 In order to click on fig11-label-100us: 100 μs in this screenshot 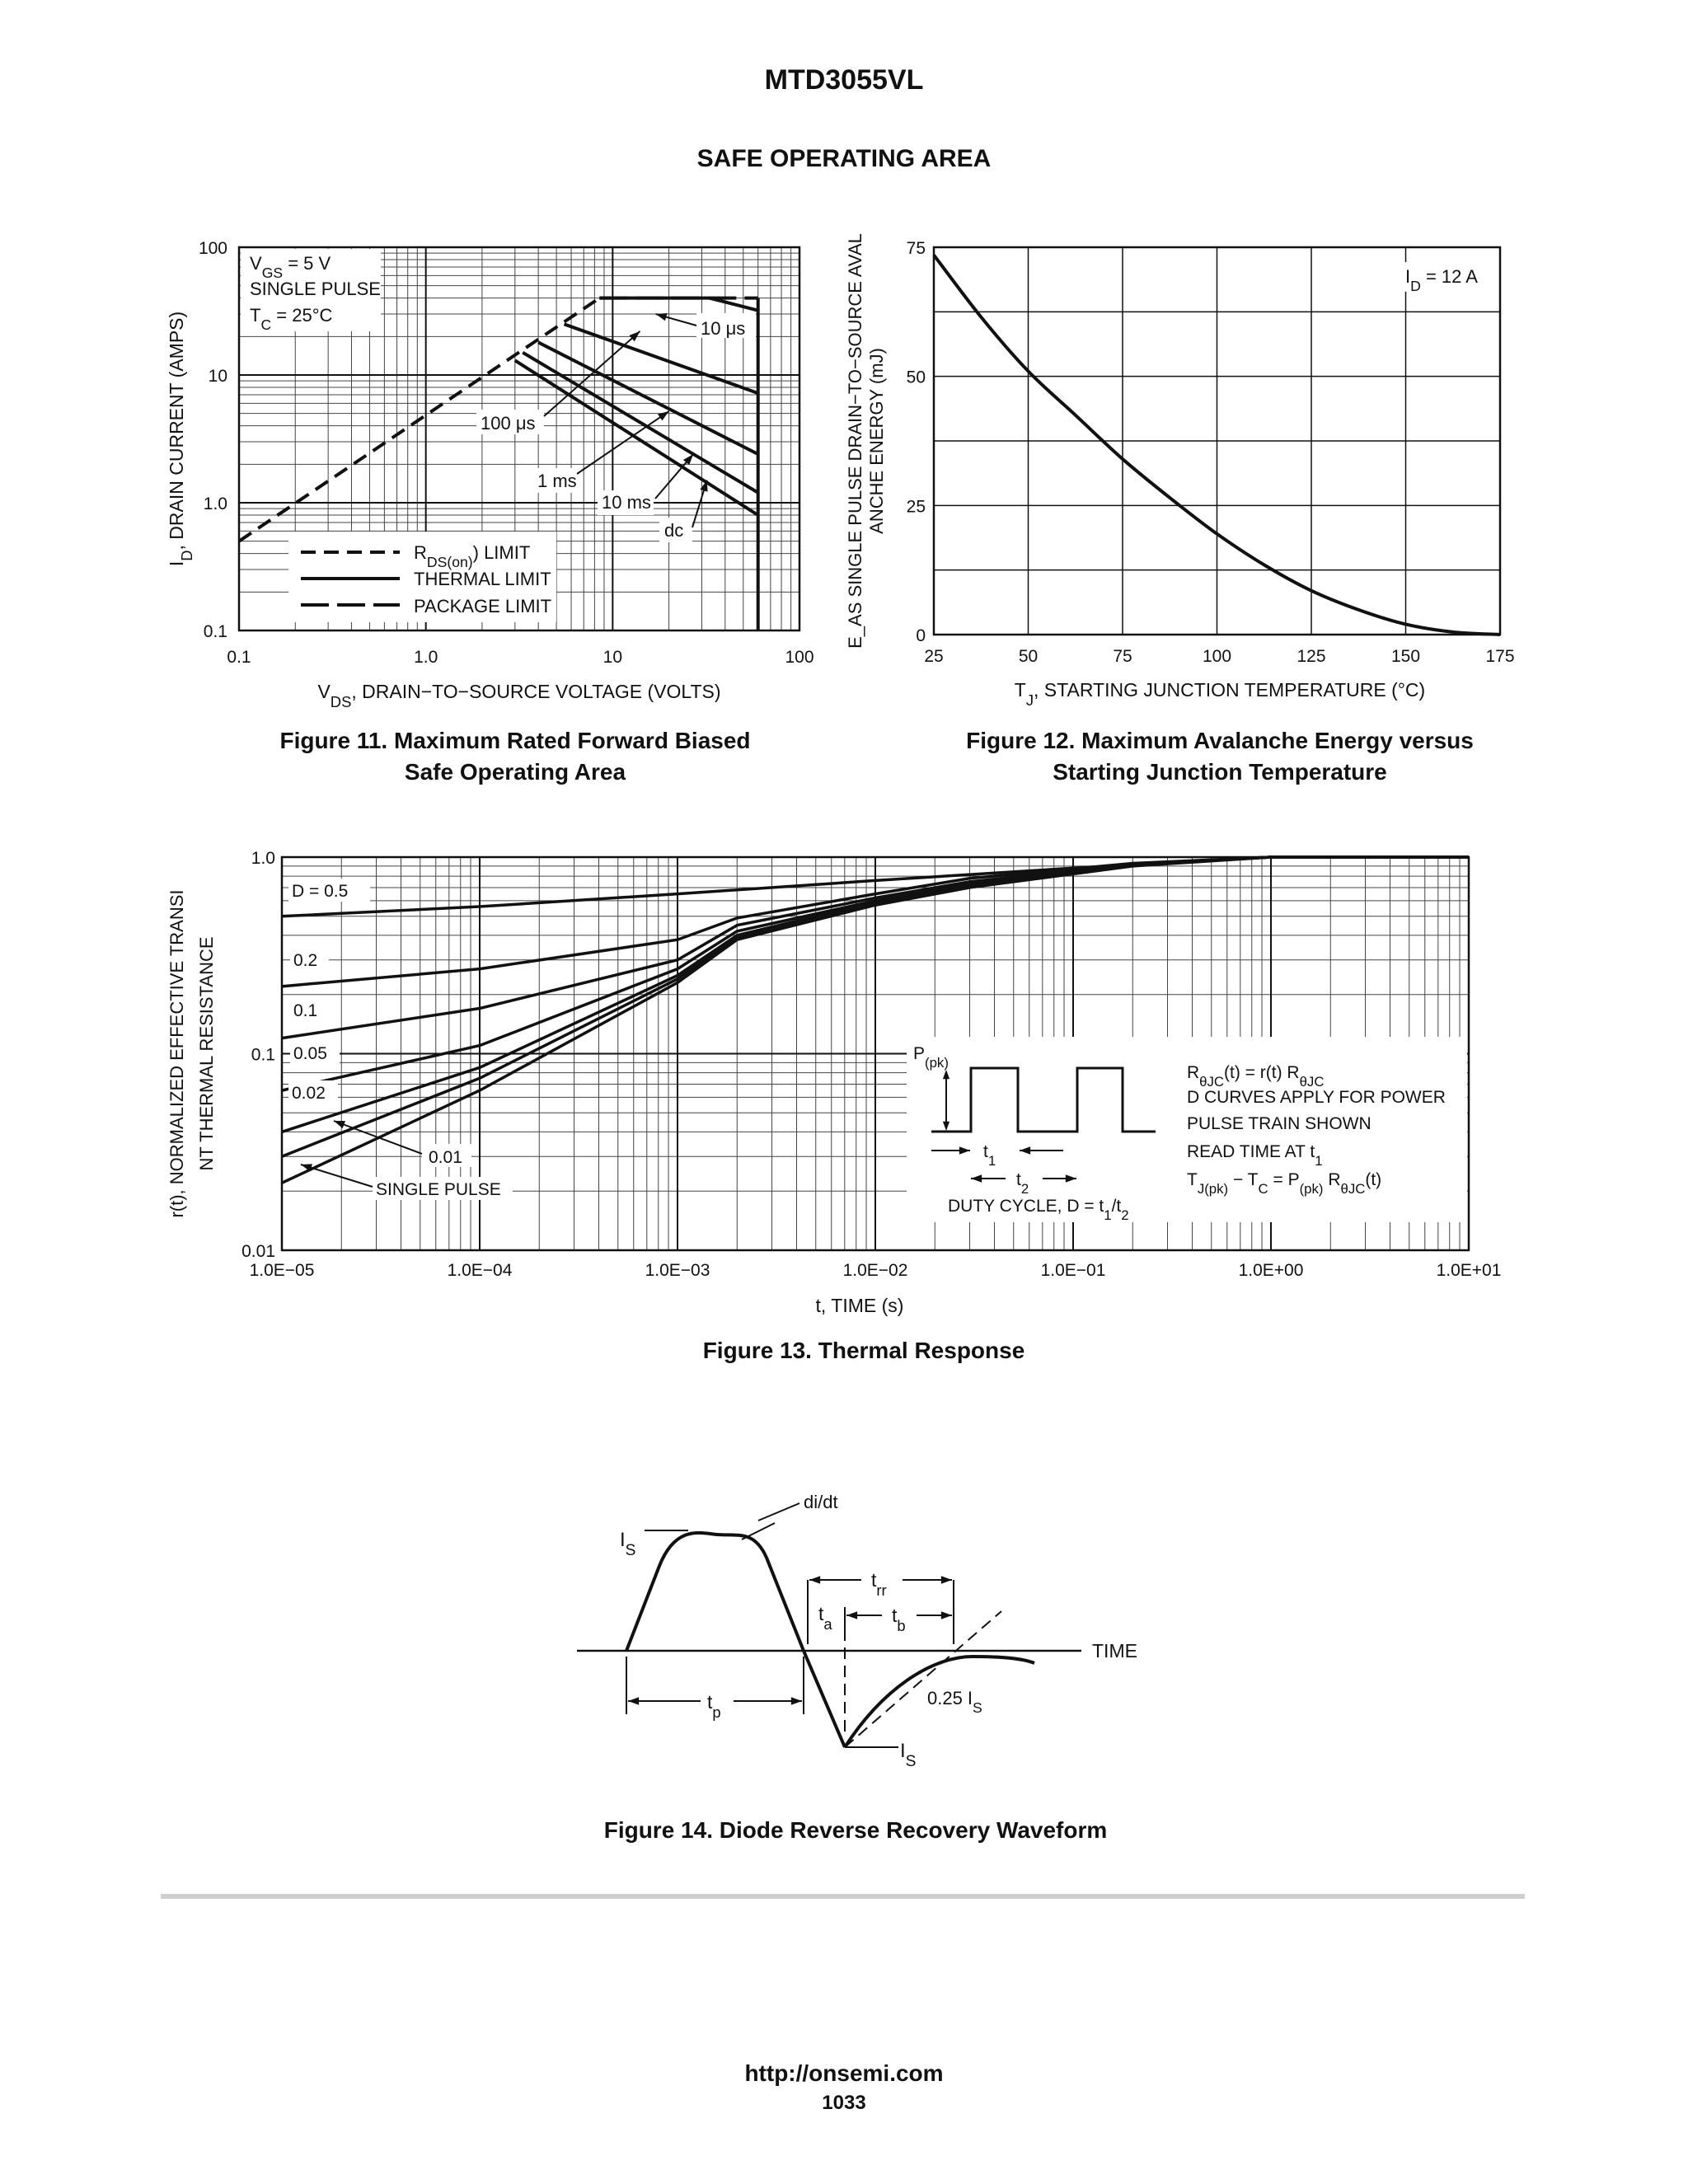, I will do `click(508, 423)`.